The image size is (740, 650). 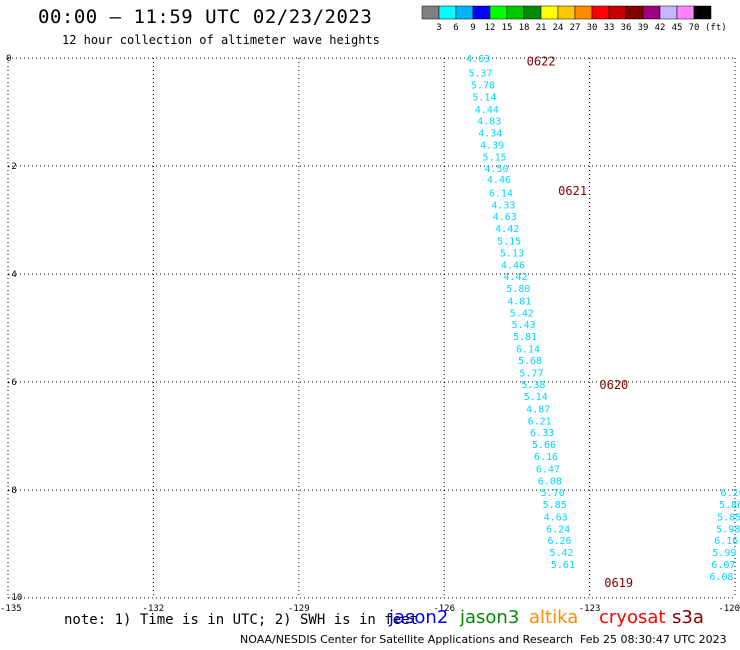 What do you see at coordinates (11, 383) in the screenshot?
I see `y-tick-label: -6` at bounding box center [11, 383].